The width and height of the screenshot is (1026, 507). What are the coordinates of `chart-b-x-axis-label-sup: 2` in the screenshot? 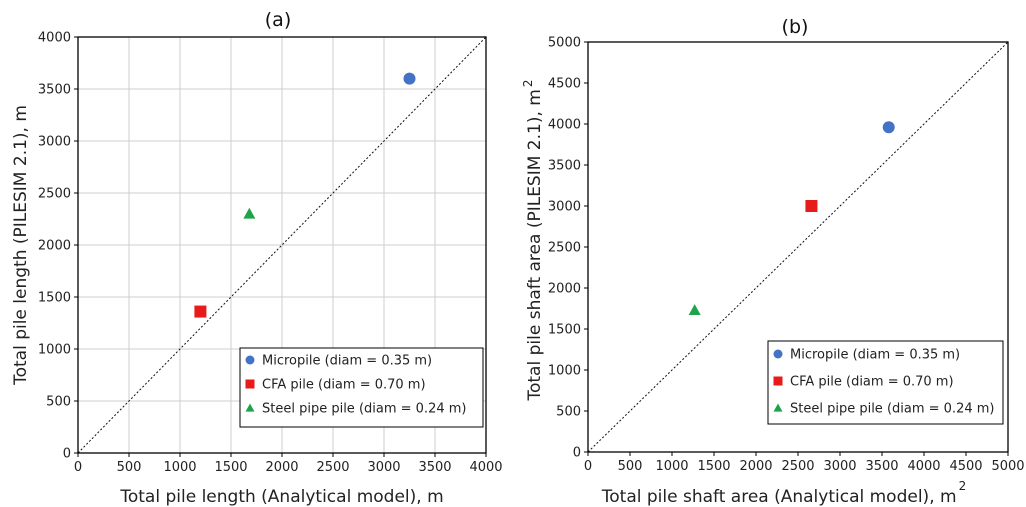 It's located at (963, 486).